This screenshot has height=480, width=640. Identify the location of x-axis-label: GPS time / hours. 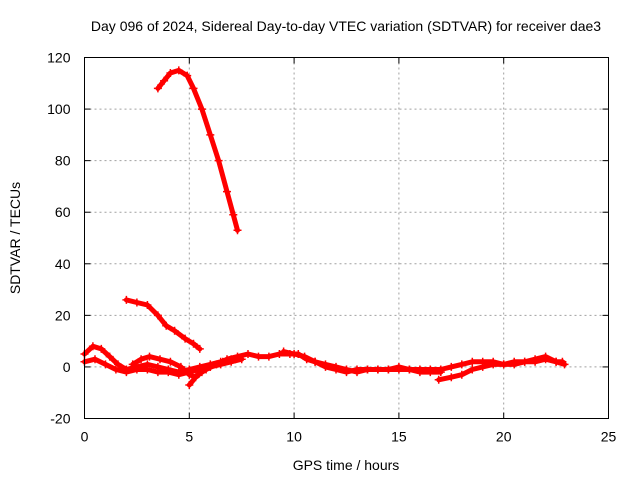
(346, 465).